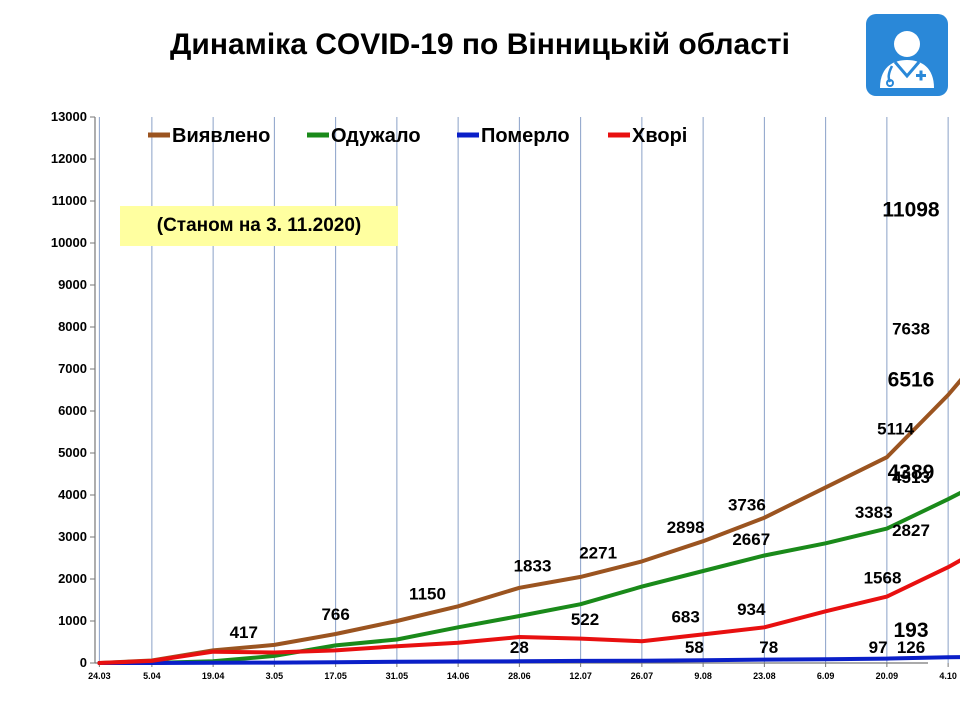 This screenshot has height=720, width=960. What do you see at coordinates (72, 578) in the screenshot?
I see `y-tick-label: 2000` at bounding box center [72, 578].